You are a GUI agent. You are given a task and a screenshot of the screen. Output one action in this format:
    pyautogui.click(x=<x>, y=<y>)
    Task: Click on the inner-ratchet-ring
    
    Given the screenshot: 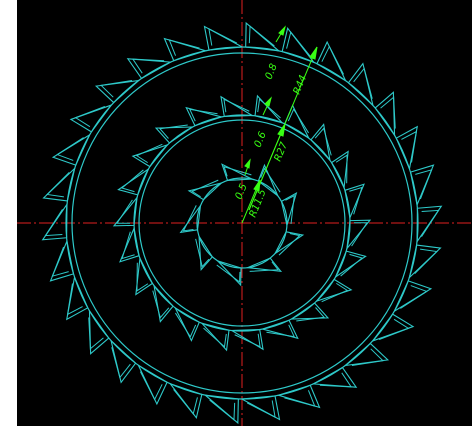 What is the action you would take?
    pyautogui.click(x=242, y=225)
    